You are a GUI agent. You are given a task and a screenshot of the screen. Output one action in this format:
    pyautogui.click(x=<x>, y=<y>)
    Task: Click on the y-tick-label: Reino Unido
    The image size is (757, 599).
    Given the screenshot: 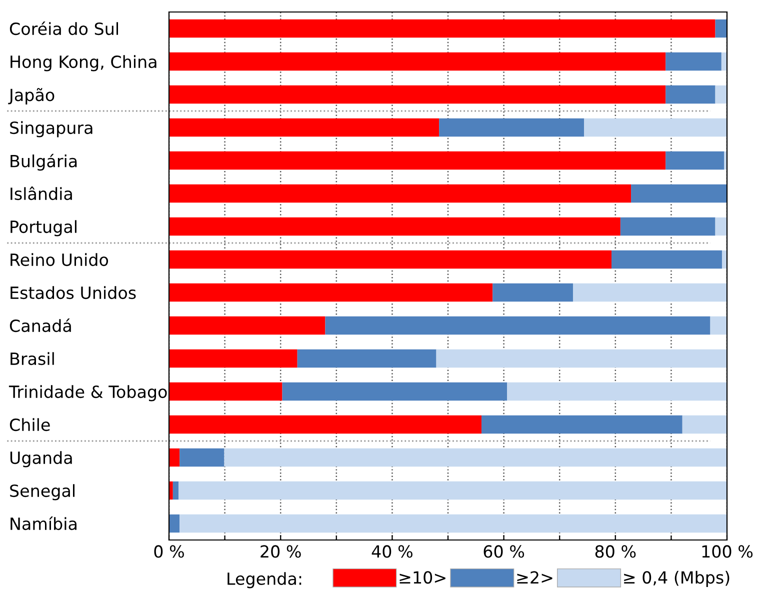 What is the action you would take?
    pyautogui.click(x=59, y=259)
    